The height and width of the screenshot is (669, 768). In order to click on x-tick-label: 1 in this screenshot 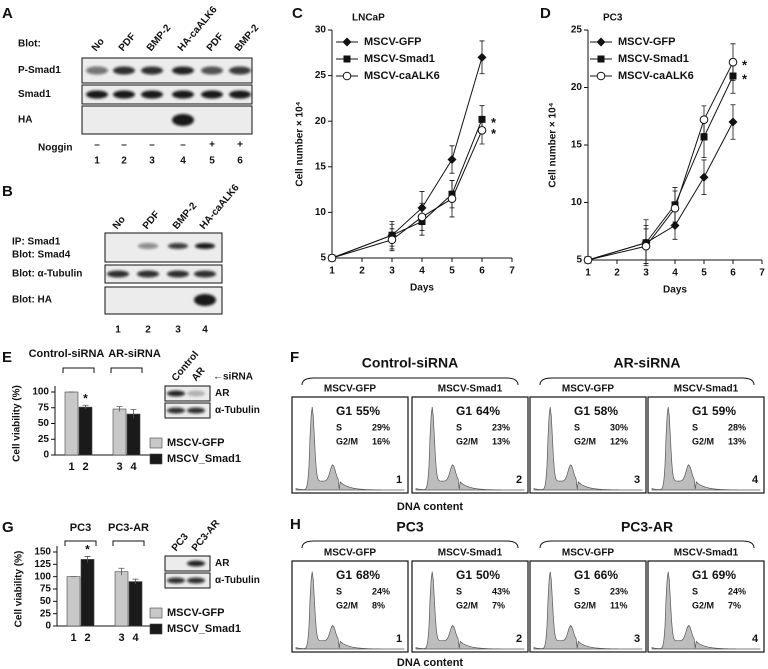, I will do `click(588, 273)`.